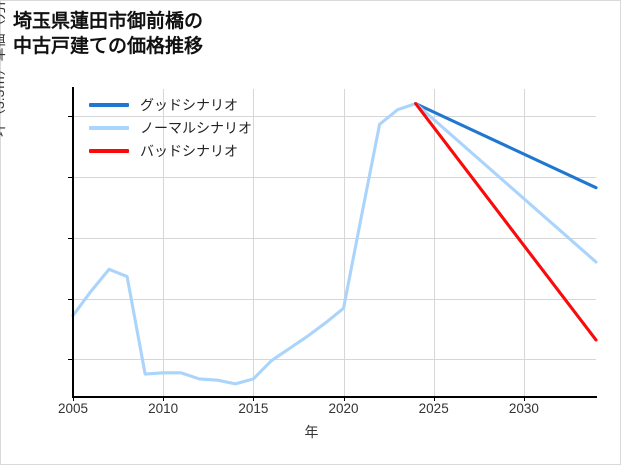 This screenshot has height=465, width=621. I want to click on x-tick-label: 2010, so click(163, 408).